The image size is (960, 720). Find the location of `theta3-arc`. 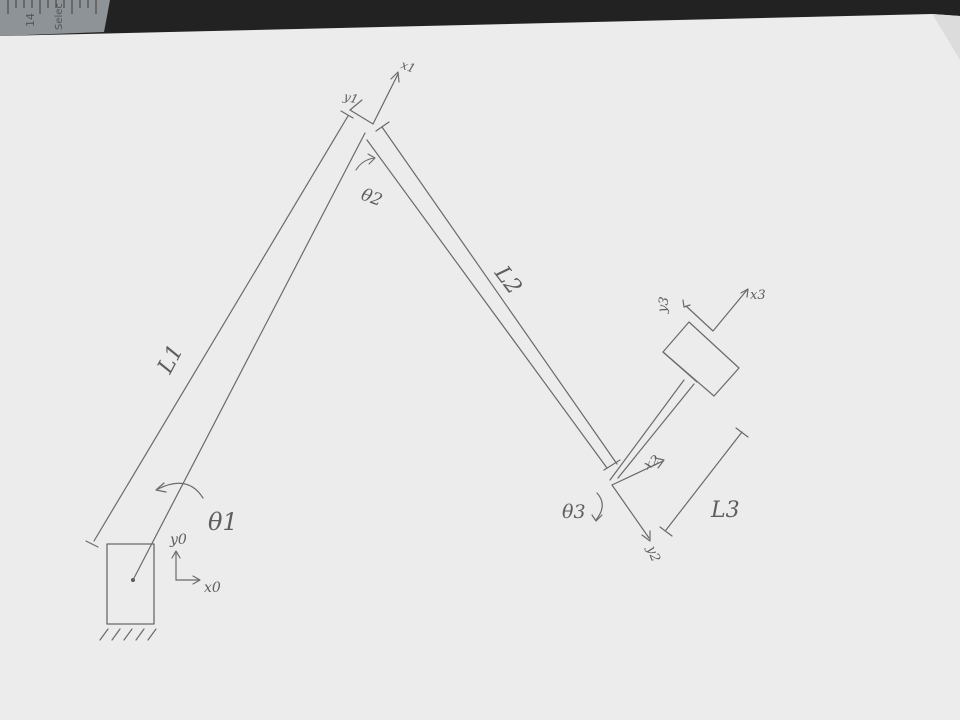

theta3-arc is located at coordinates (599, 506).